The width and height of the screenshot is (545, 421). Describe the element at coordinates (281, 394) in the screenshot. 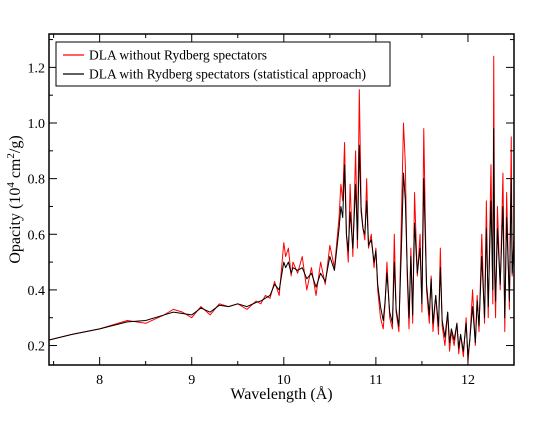

I see `x-axis-label: Wavelength (Å)` at that location.